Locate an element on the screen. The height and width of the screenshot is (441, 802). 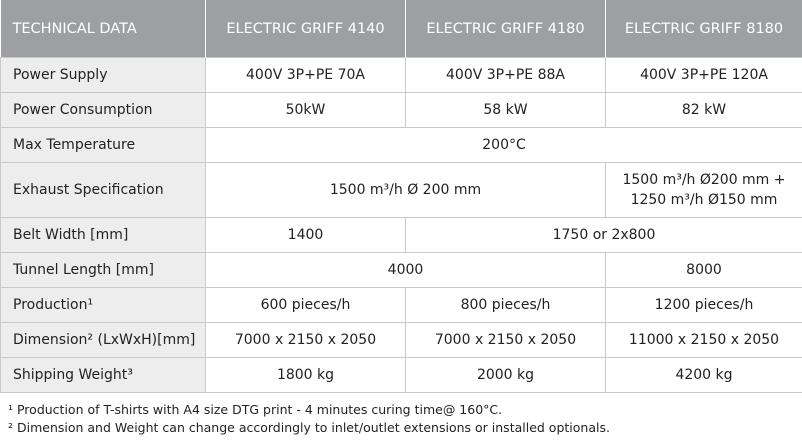
header-cell: ELECTRIC GRIFF 4180 is located at coordinates (505, 29).